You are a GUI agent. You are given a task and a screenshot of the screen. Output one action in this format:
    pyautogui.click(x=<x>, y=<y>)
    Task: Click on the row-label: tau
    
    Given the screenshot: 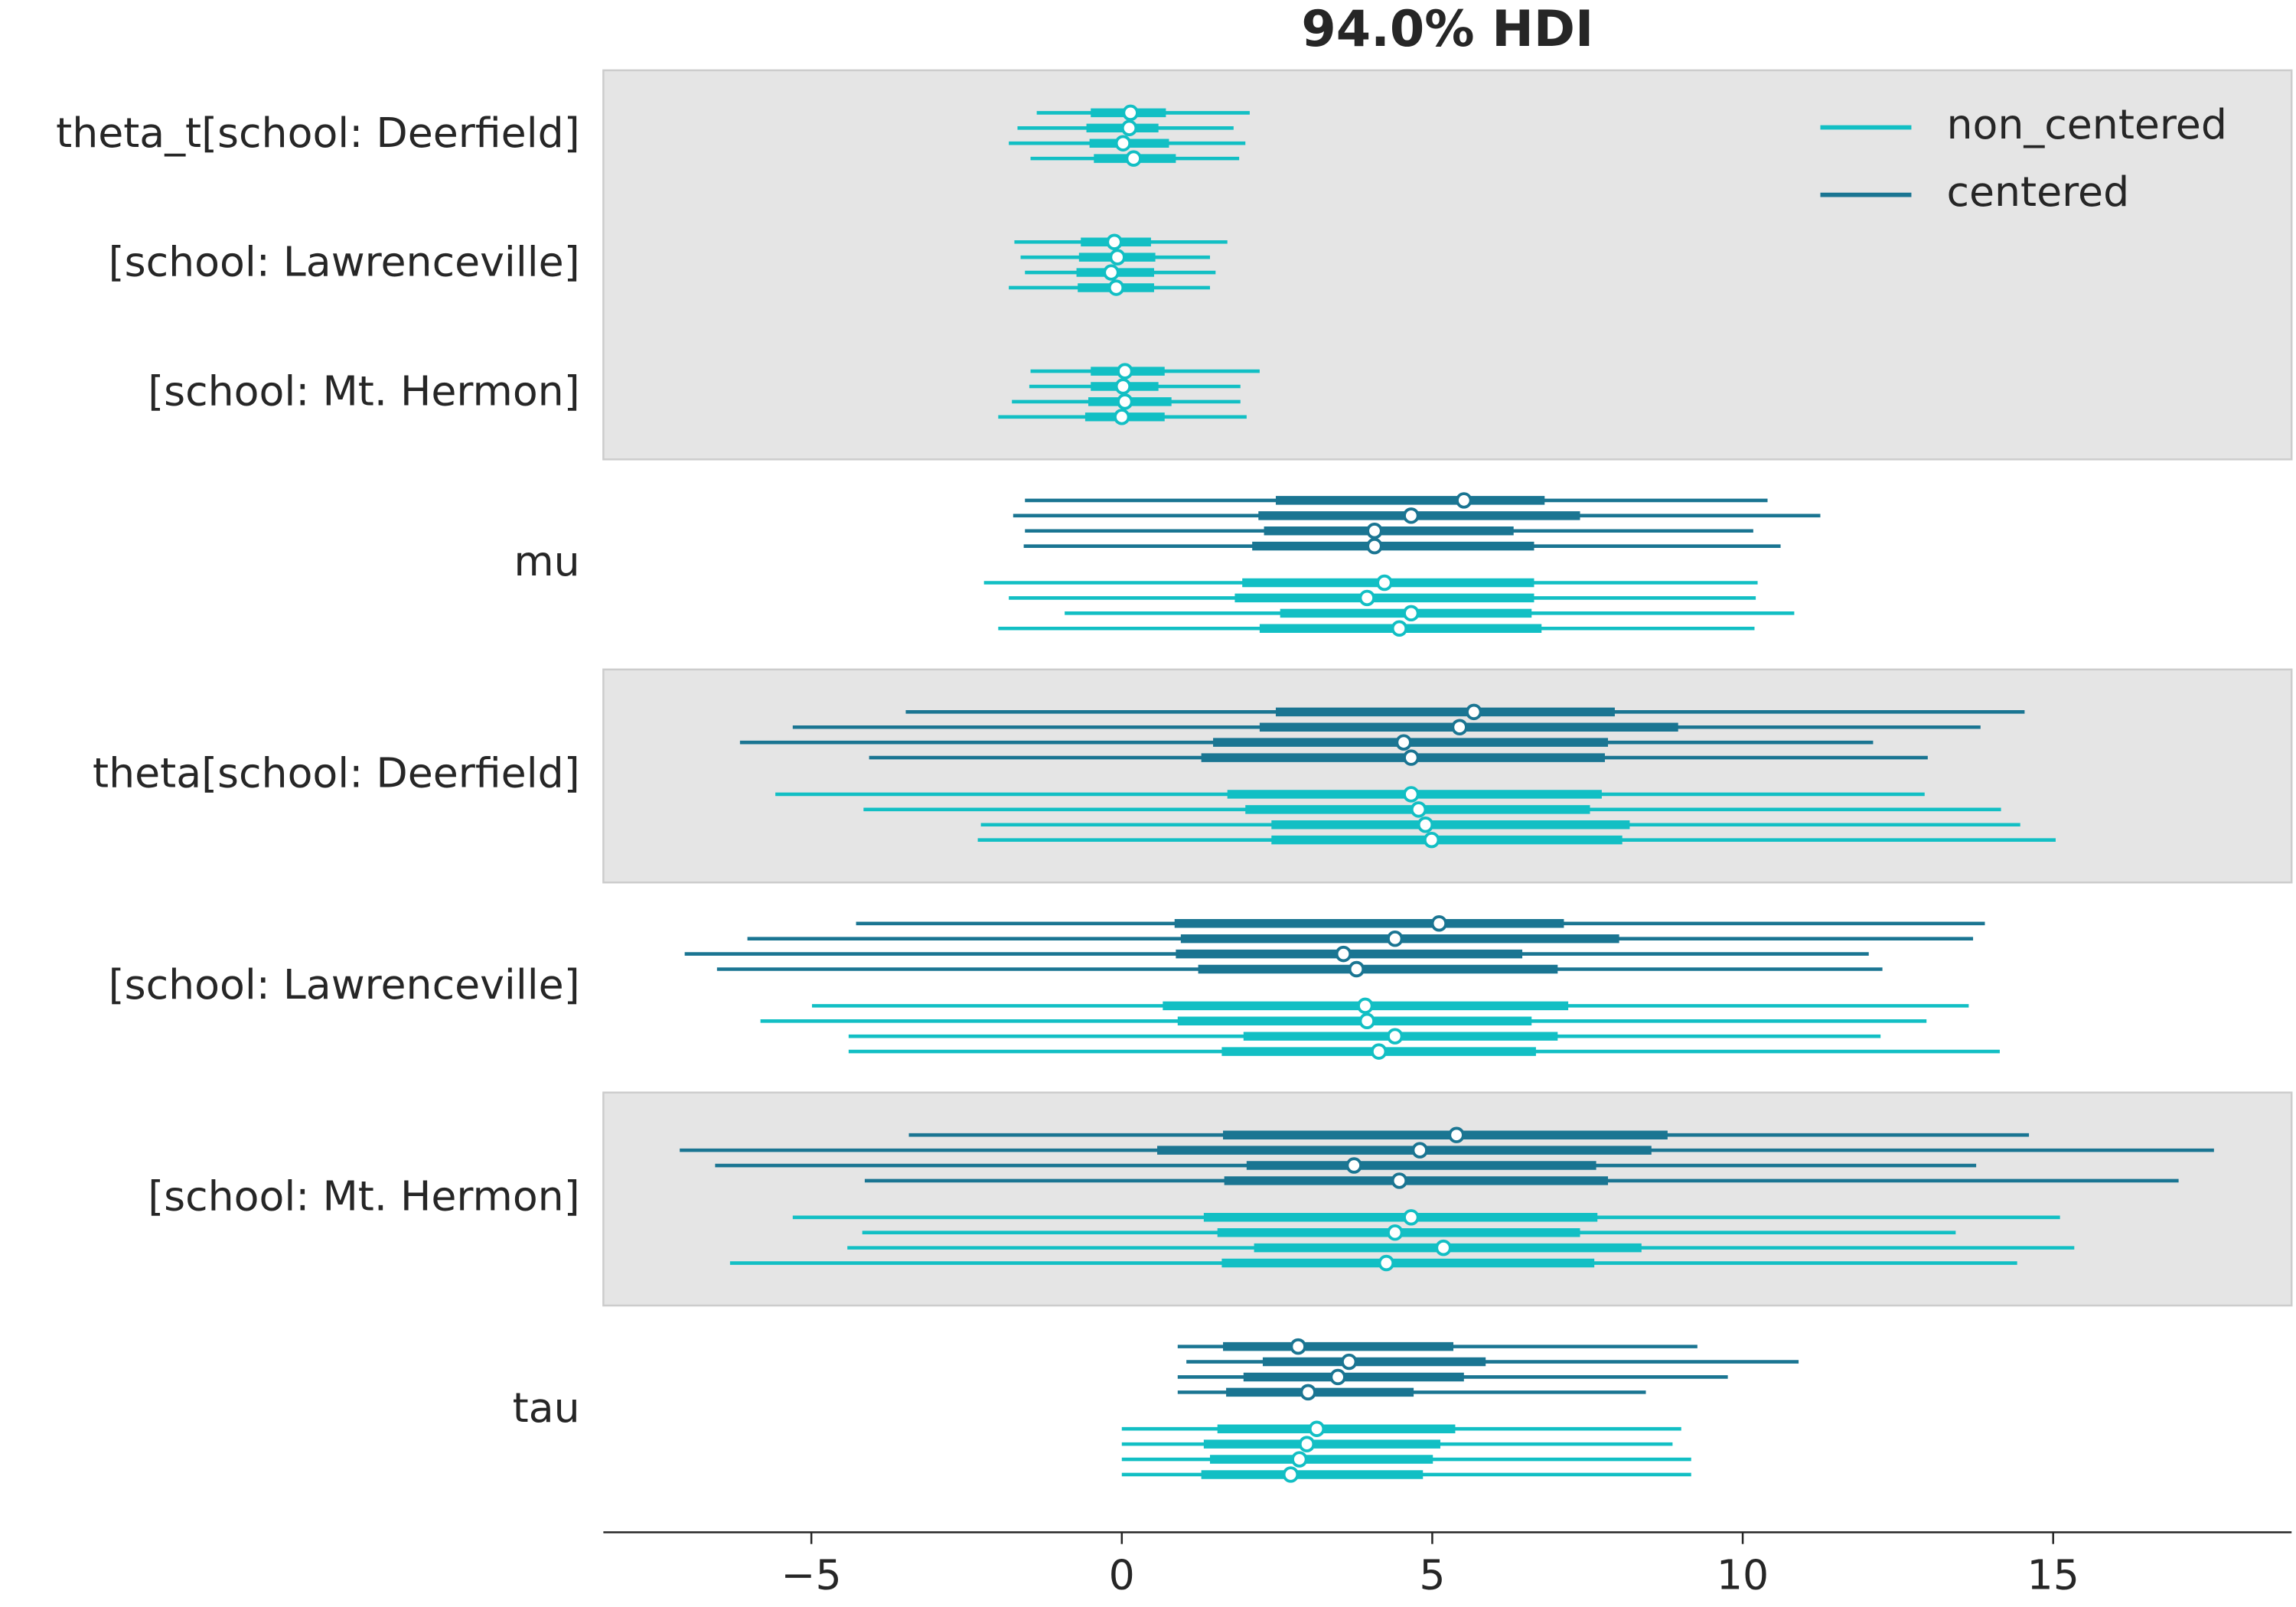 What is the action you would take?
    pyautogui.click(x=546, y=1408)
    